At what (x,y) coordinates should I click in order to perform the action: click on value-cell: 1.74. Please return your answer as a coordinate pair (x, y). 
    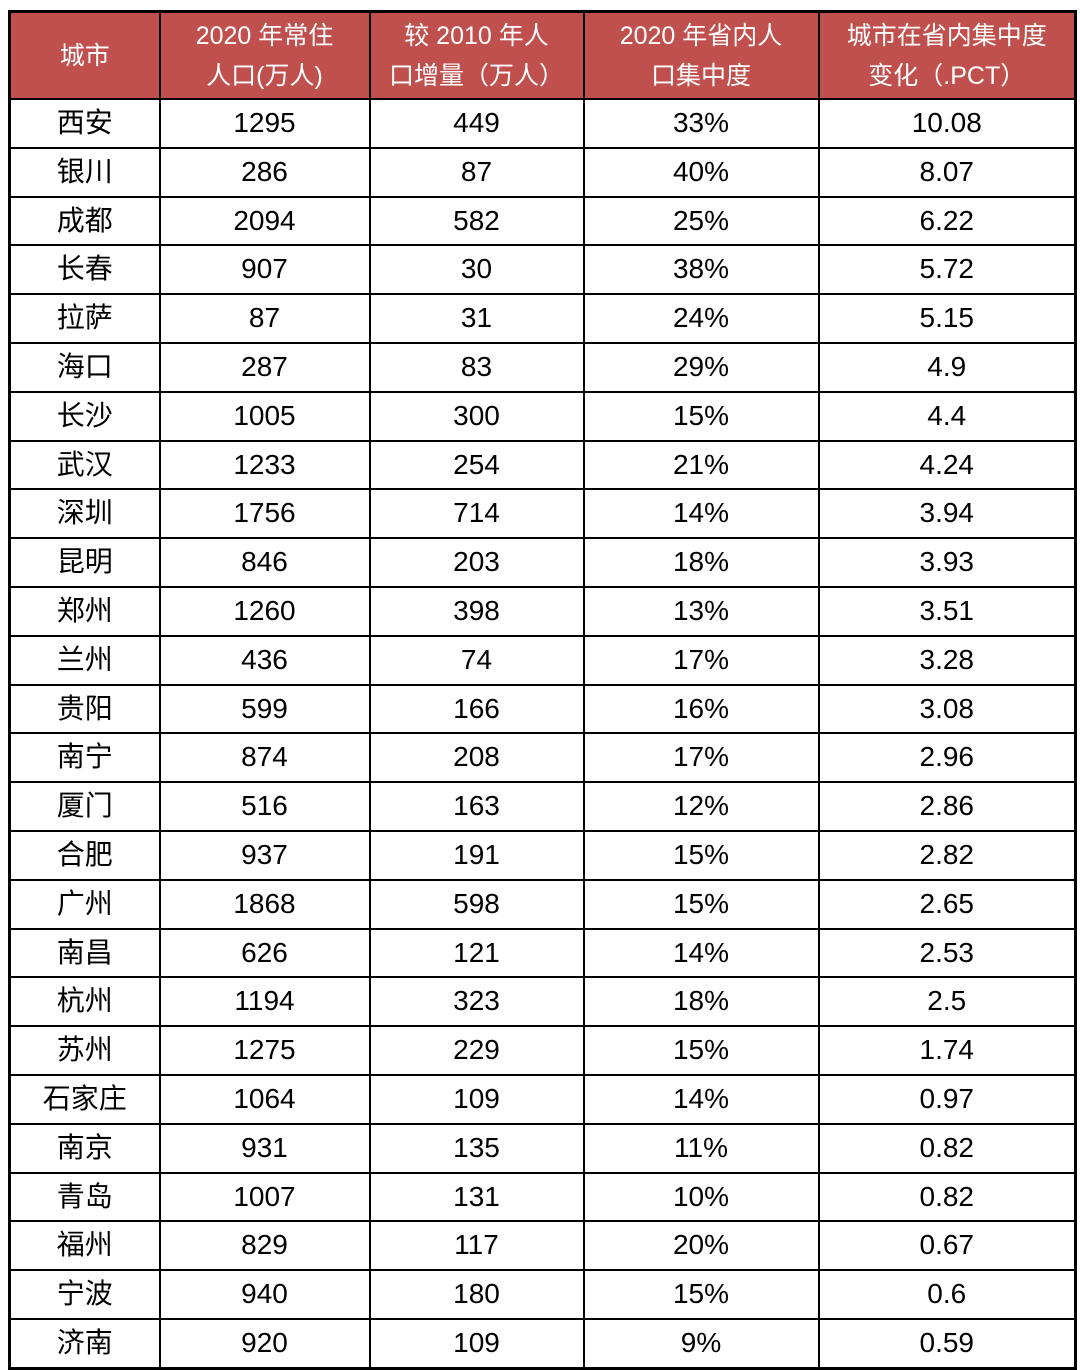
    Looking at the image, I should click on (947, 1050).